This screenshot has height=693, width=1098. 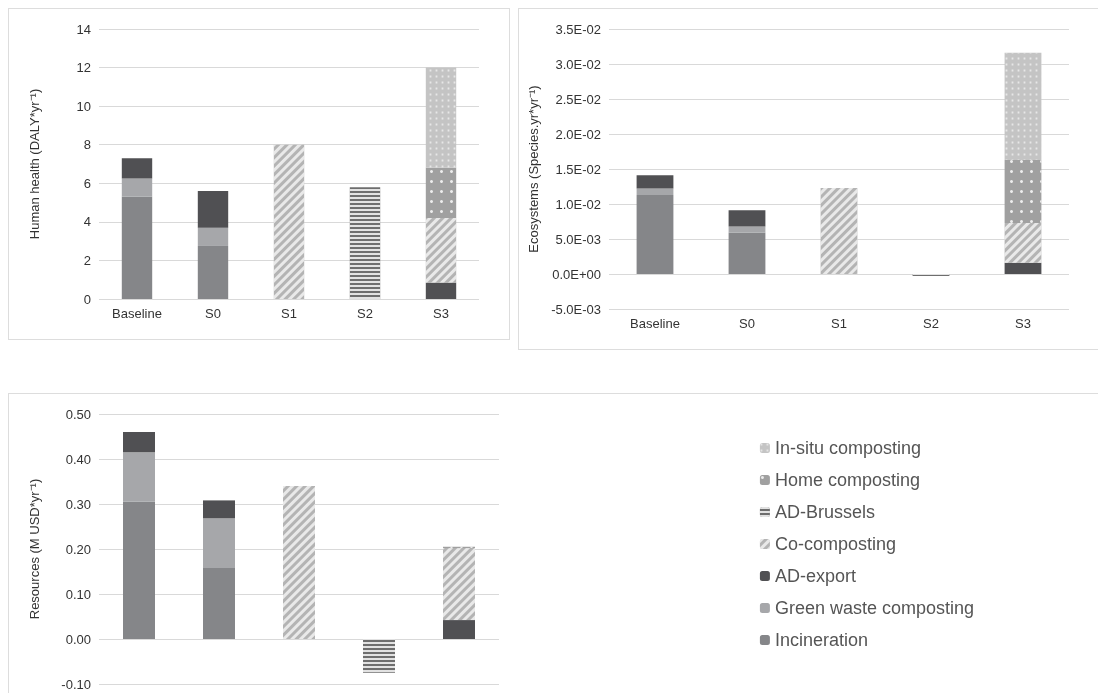 What do you see at coordinates (821, 640) in the screenshot?
I see `legend-label: Incineration` at bounding box center [821, 640].